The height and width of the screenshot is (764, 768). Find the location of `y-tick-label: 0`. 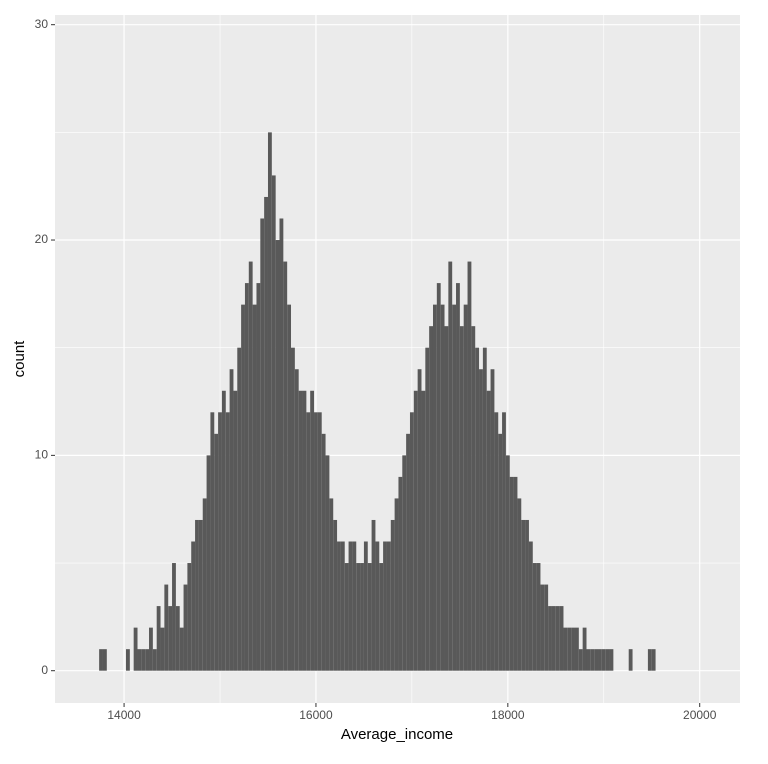

y-tick-label: 0 is located at coordinates (44, 670).